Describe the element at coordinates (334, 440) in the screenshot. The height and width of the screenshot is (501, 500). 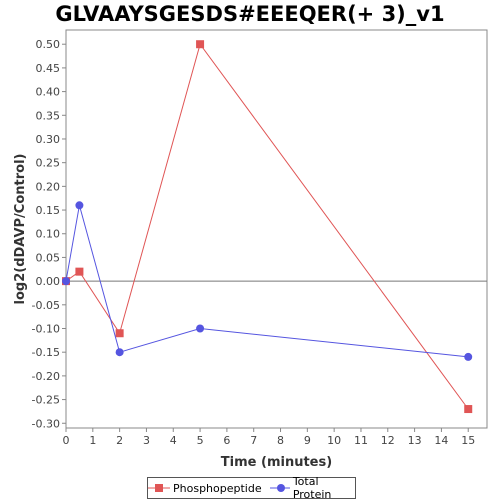
I see `x-tick-label: 10` at that location.